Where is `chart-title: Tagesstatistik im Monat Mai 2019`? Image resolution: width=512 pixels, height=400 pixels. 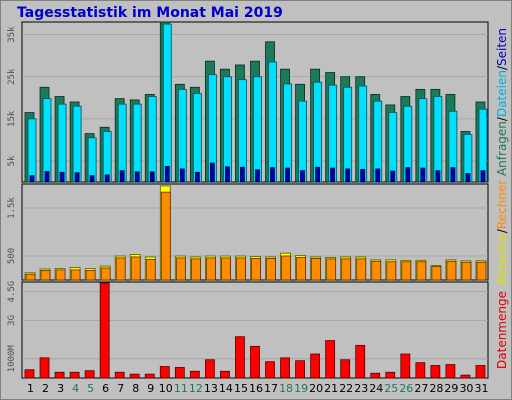
chart-title: Tagesstatistik im Monat Mai 2019 is located at coordinates (150, 13).